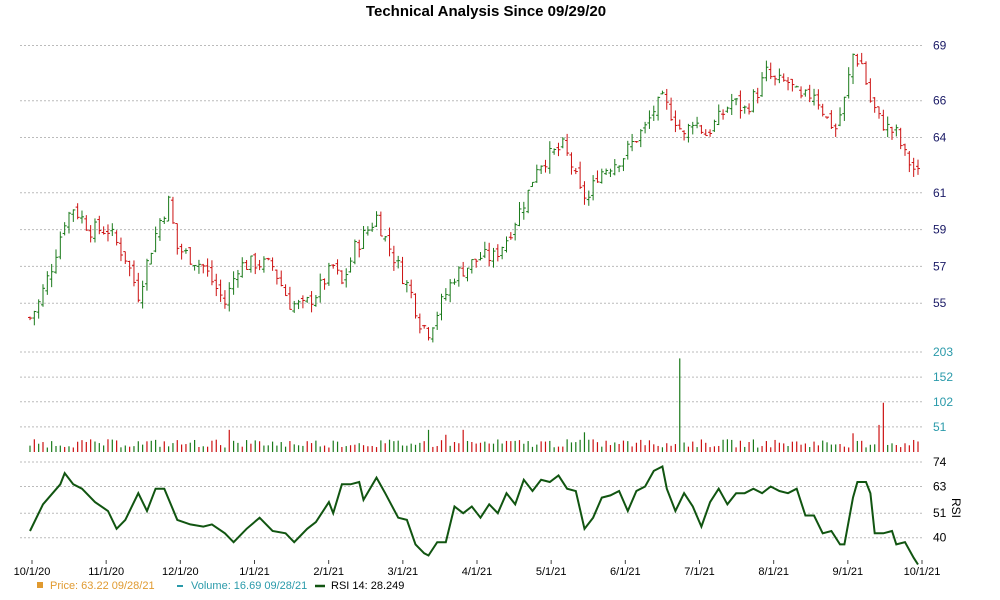  I want to click on x-tick-label: 7/1/21, so click(699, 572).